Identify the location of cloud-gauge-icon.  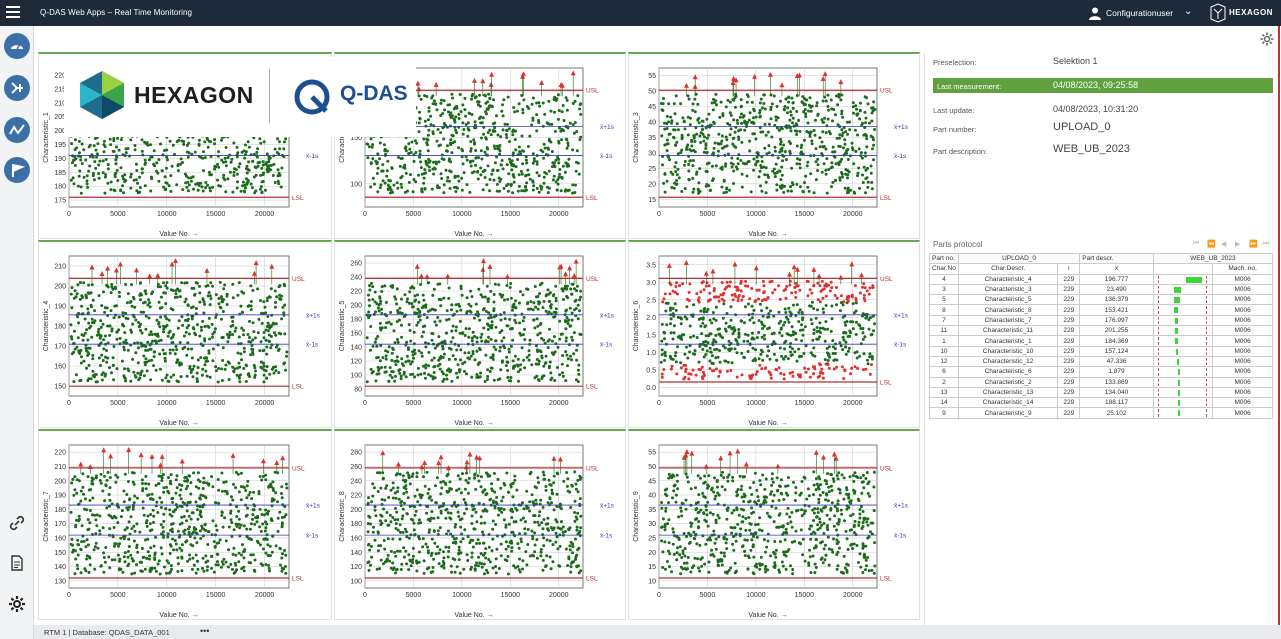
(17, 46).